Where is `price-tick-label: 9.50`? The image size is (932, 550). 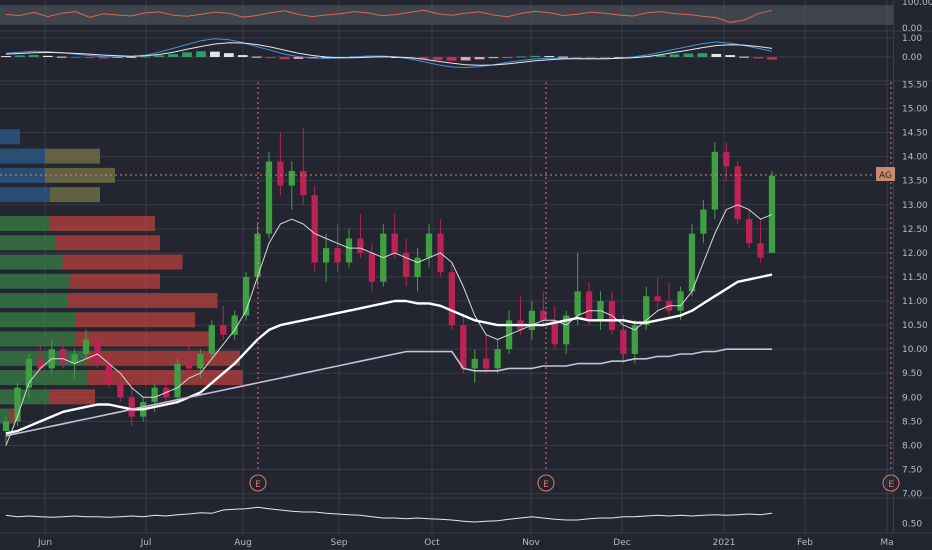
price-tick-label: 9.50 is located at coordinates (912, 374).